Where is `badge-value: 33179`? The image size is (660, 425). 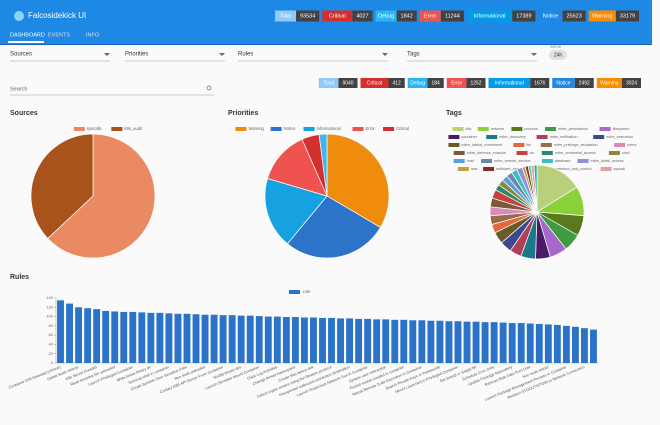
badge-value: 33179 is located at coordinates (627, 16).